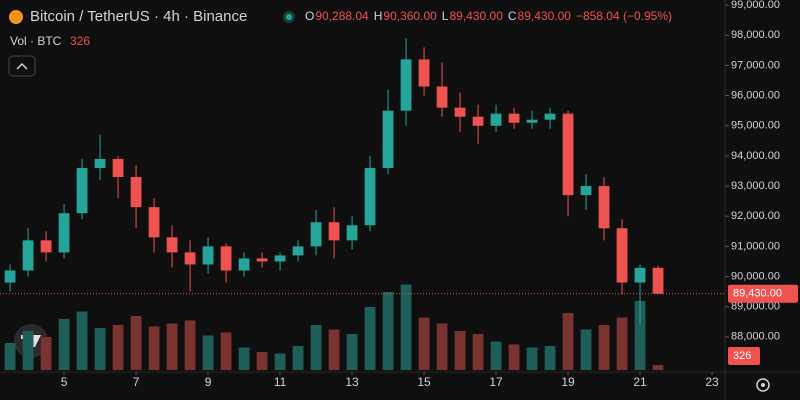  Describe the element at coordinates (755, 307) in the screenshot. I see `y-tick-label: 89,000.00` at that location.